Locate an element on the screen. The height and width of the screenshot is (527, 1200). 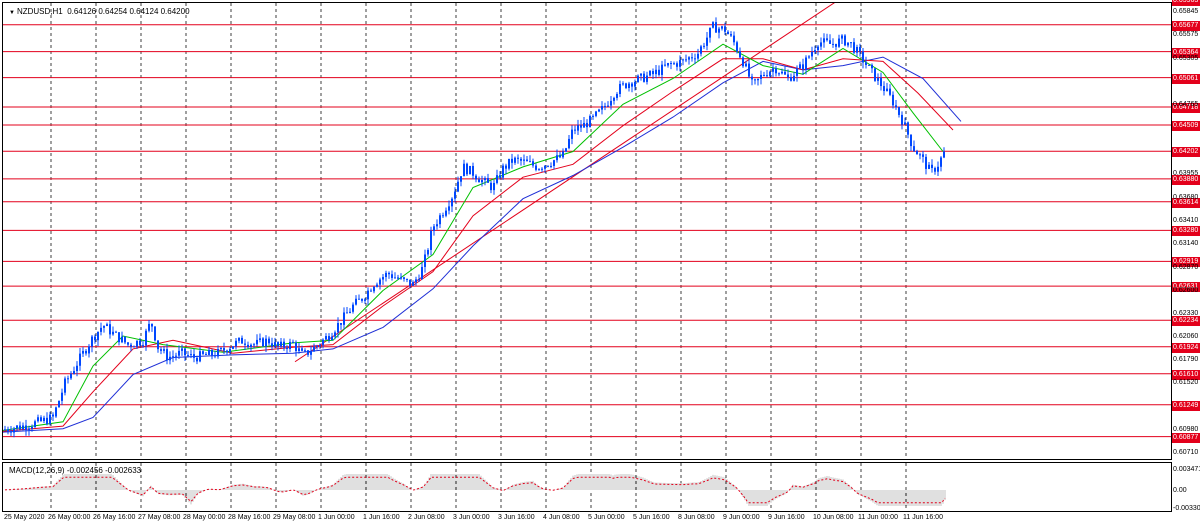
macd-scale: 0.003471 0.00 -0.003309 is located at coordinates (1186, 487).